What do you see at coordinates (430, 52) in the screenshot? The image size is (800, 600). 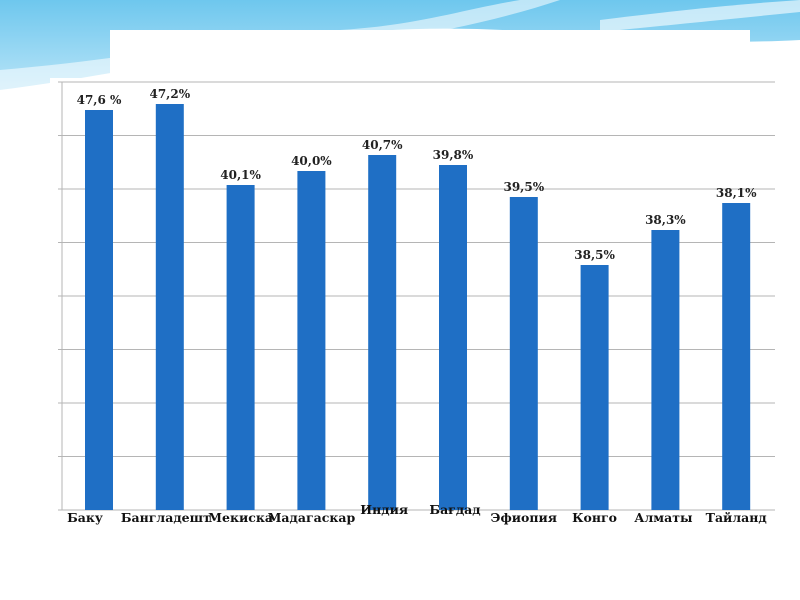 I see `chart-title-area` at bounding box center [430, 52].